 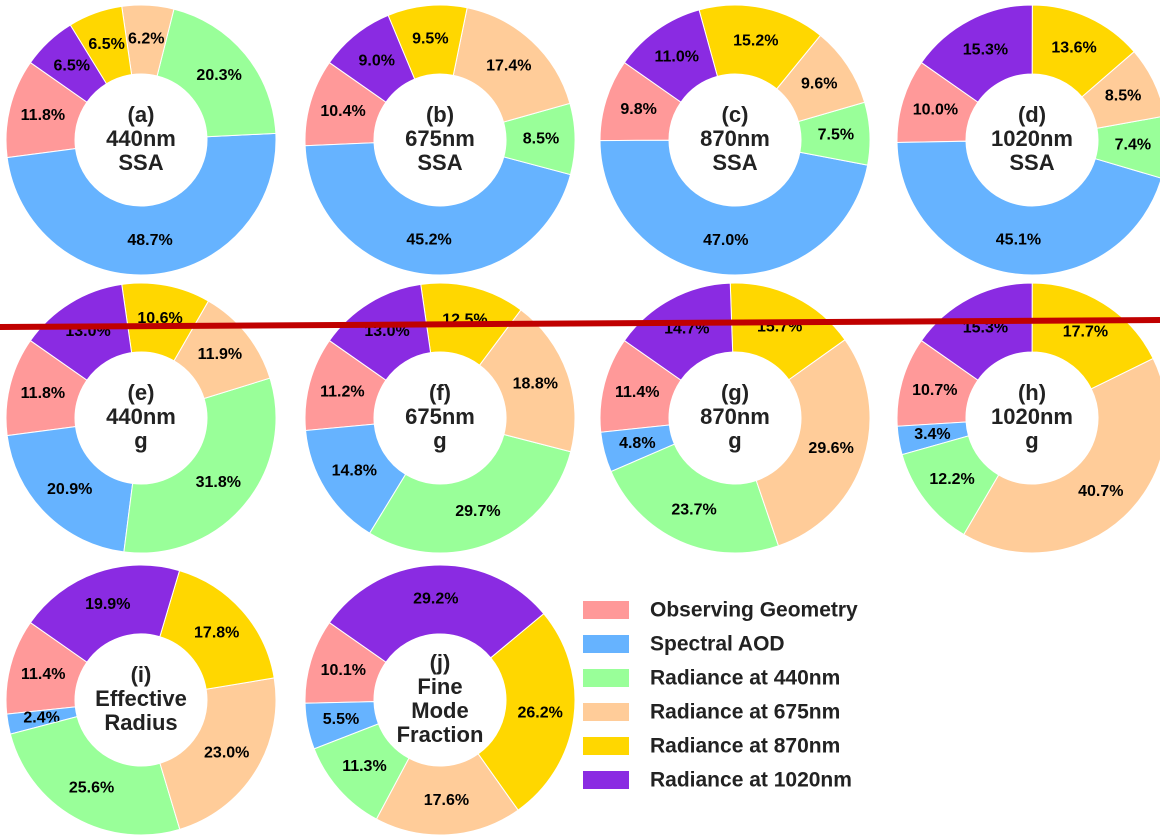 What do you see at coordinates (440, 114) in the screenshot?
I see `center-title: (b)` at bounding box center [440, 114].